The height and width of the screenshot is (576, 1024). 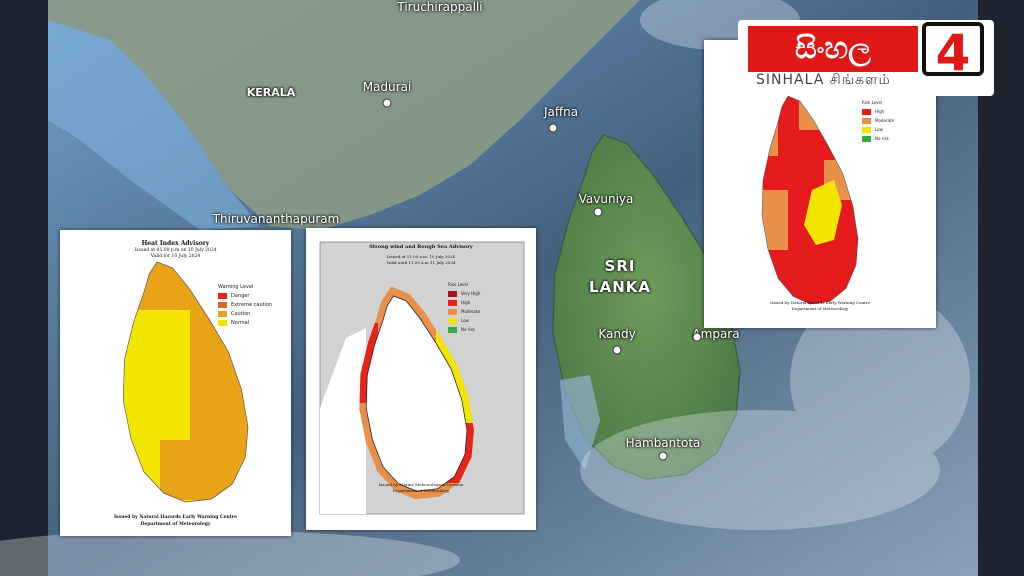 I want to click on card-title: Strong wind and Rough Sea Advisory, so click(x=421, y=247).